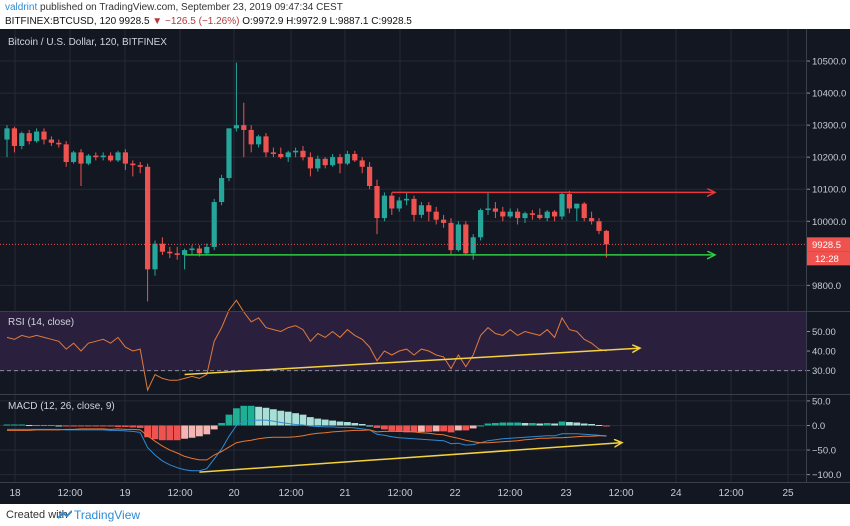 The image size is (850, 526). Describe the element at coordinates (824, 371) in the screenshot. I see `rsi-tick-label: 30.00` at that location.